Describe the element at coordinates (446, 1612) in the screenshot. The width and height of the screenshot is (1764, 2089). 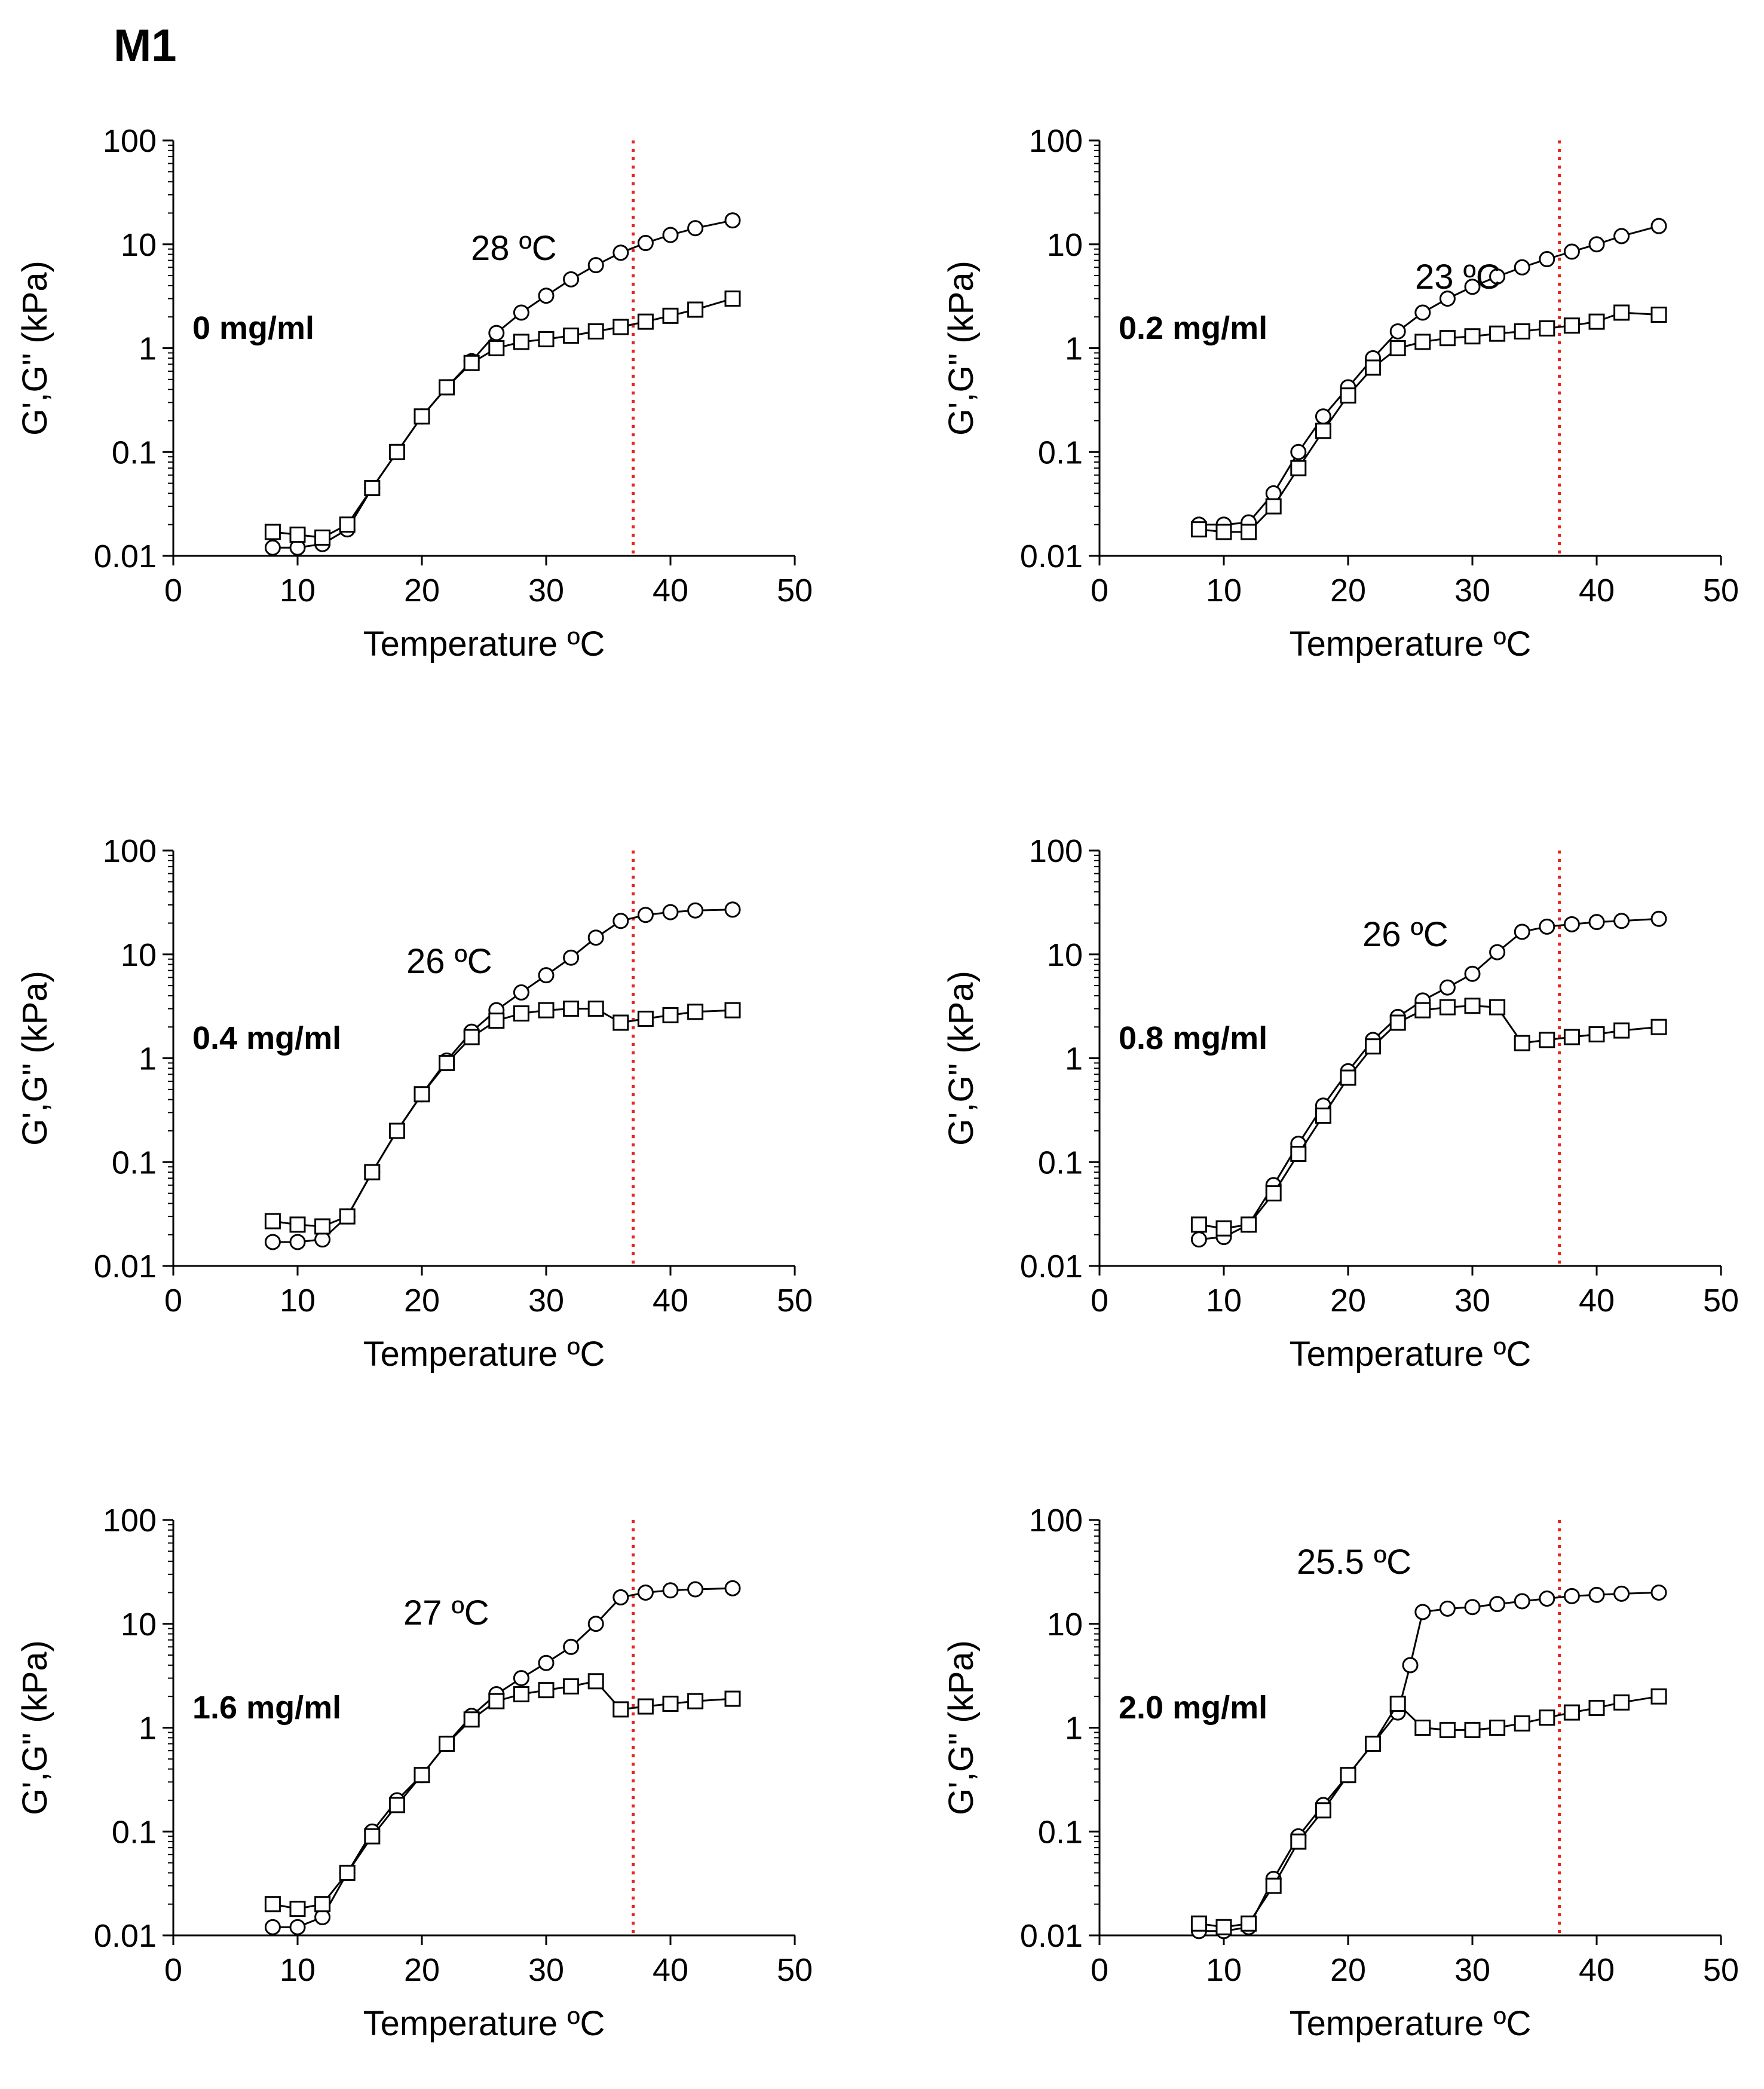
I see `gel-point-annotation: 27 ºC` at that location.